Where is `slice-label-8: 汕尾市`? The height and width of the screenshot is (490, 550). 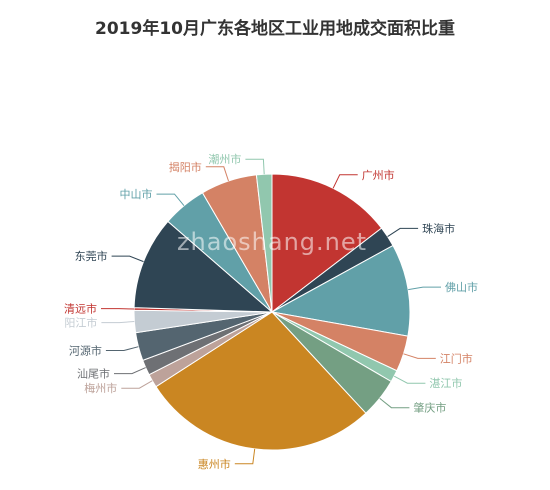 slice-label-8: 汕尾市 is located at coordinates (93, 374).